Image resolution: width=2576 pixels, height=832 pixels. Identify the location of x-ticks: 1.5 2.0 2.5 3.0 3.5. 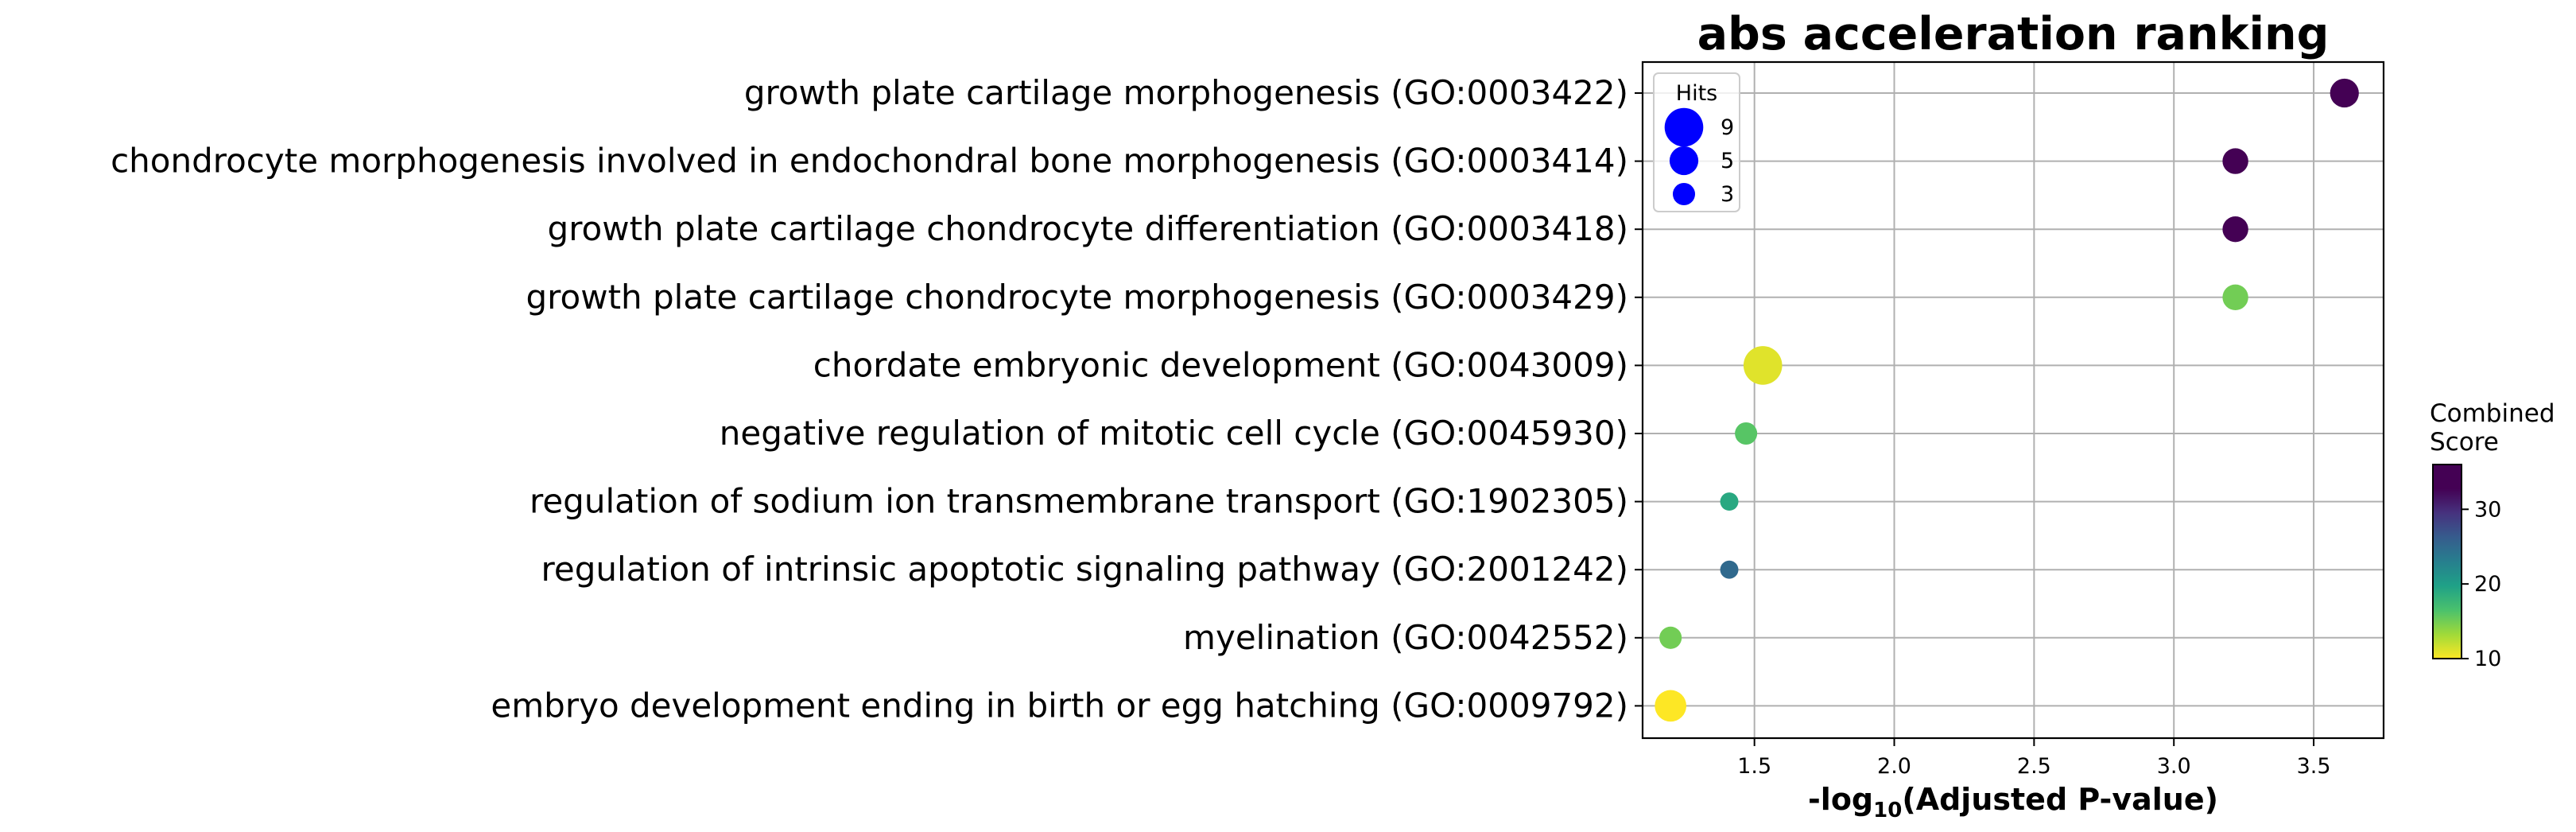
(2034, 759).